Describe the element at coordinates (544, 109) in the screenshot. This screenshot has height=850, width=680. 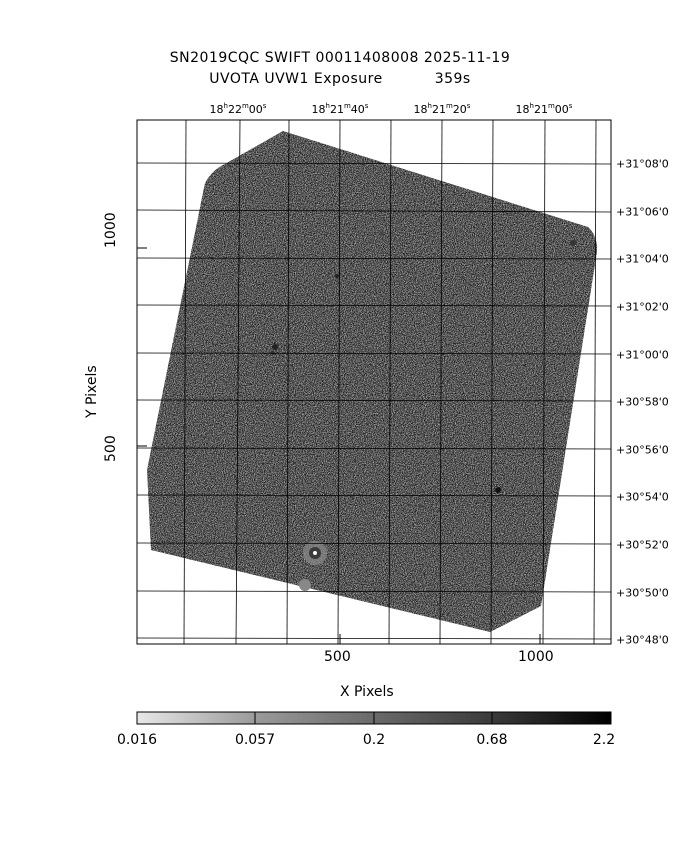
I see `ra-tick-label: 18h21m00s` at that location.